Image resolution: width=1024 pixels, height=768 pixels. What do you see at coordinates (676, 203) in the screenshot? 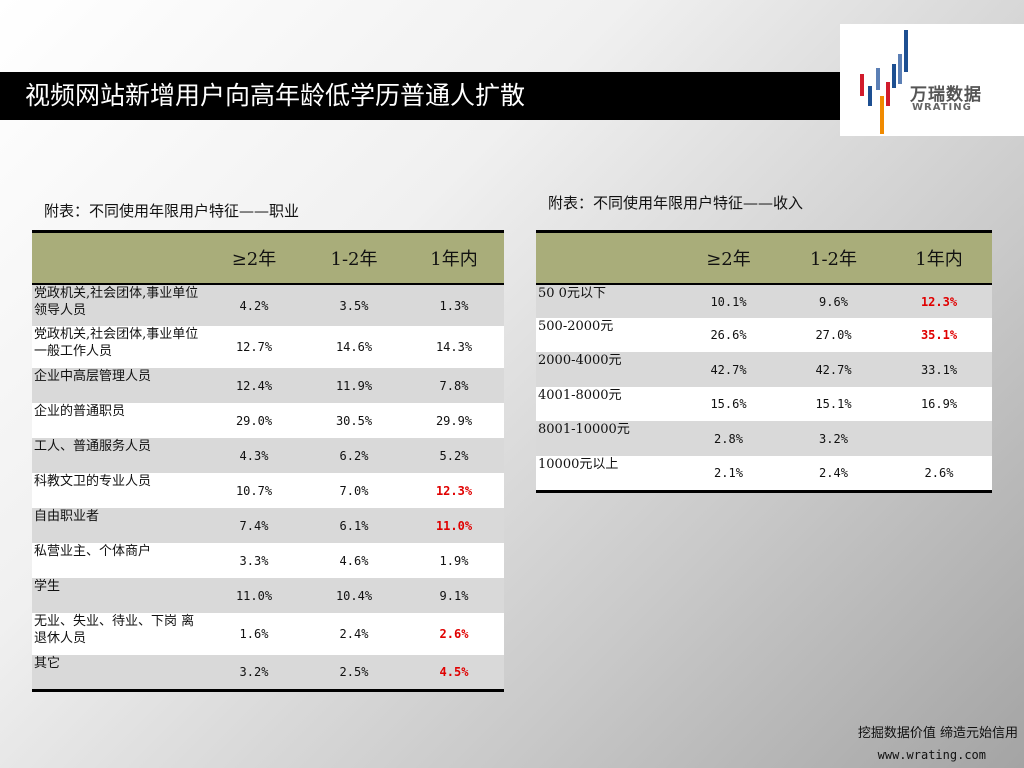
I see `income-table-caption: 附表：不同使用年限用户特征——收入` at bounding box center [676, 203].